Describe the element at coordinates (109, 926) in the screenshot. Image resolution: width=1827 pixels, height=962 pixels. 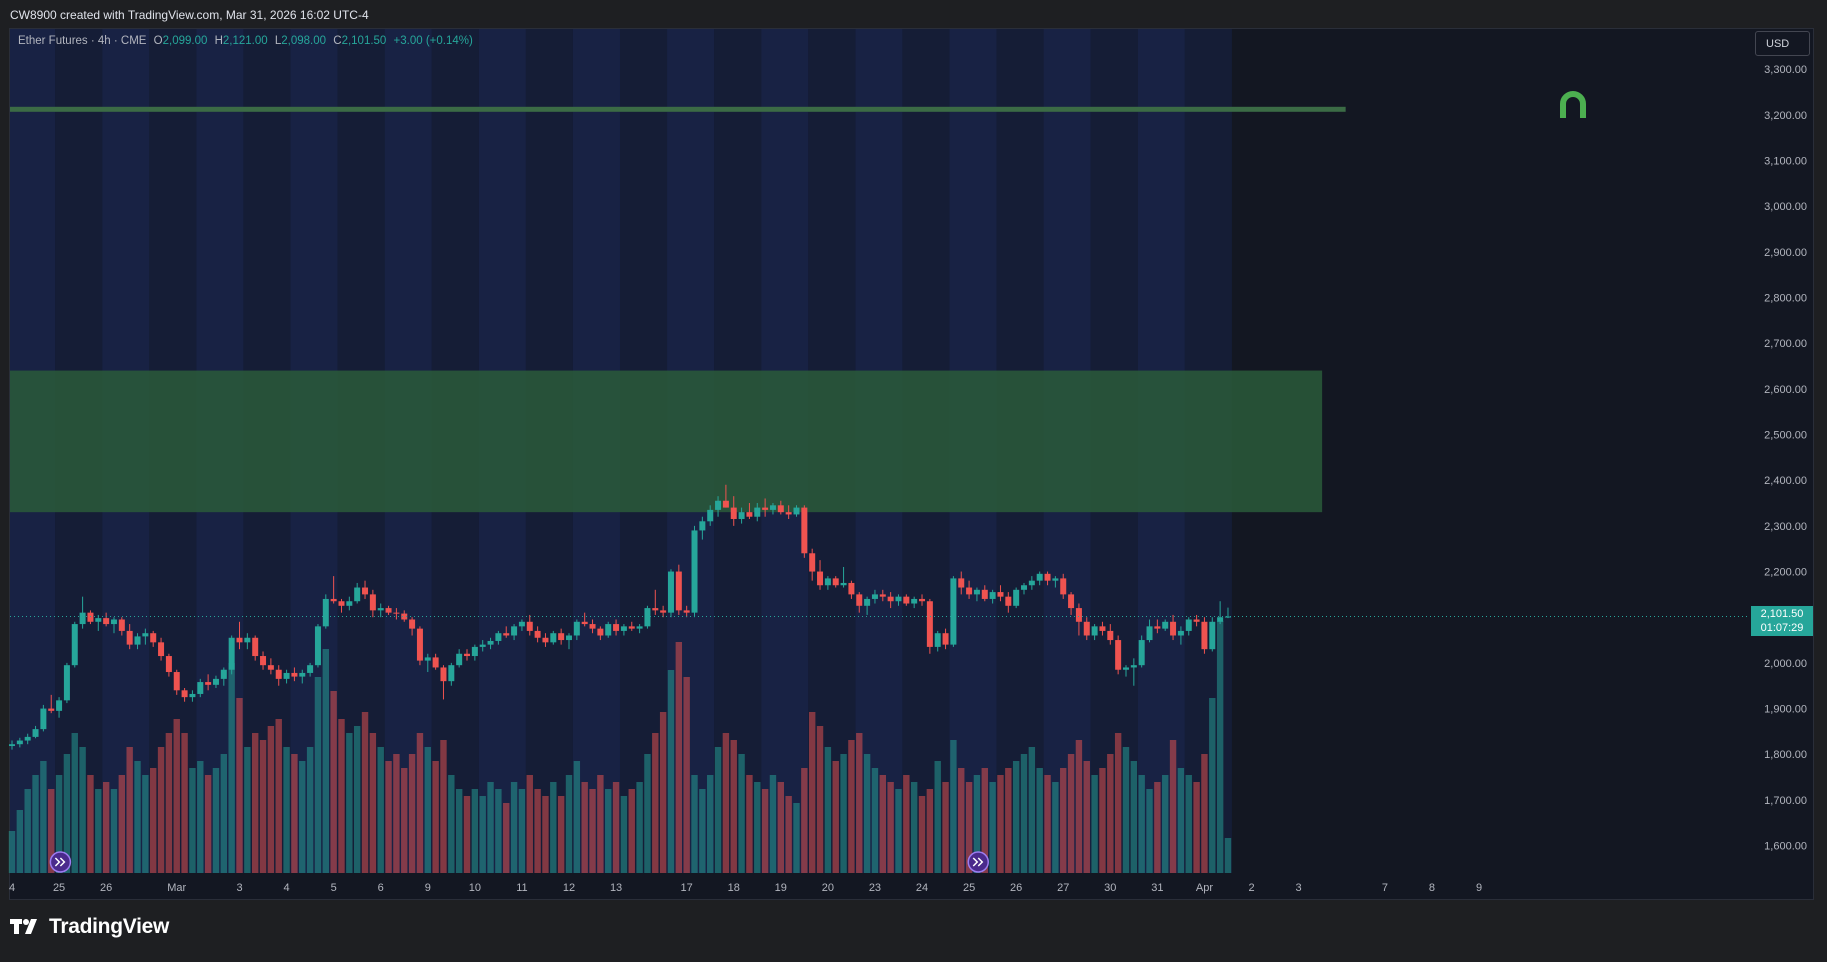
I see `tradingview-brand-text: TradingView` at that location.